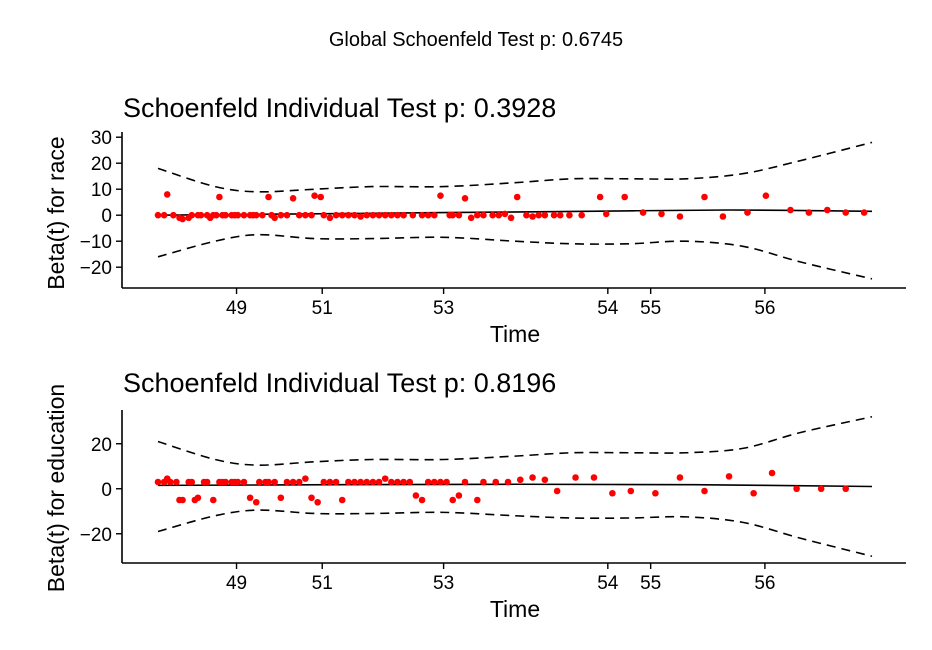 The height and width of the screenshot is (650, 932). Describe the element at coordinates (515, 334) in the screenshot. I see `race-x-axis-title: Time` at that location.